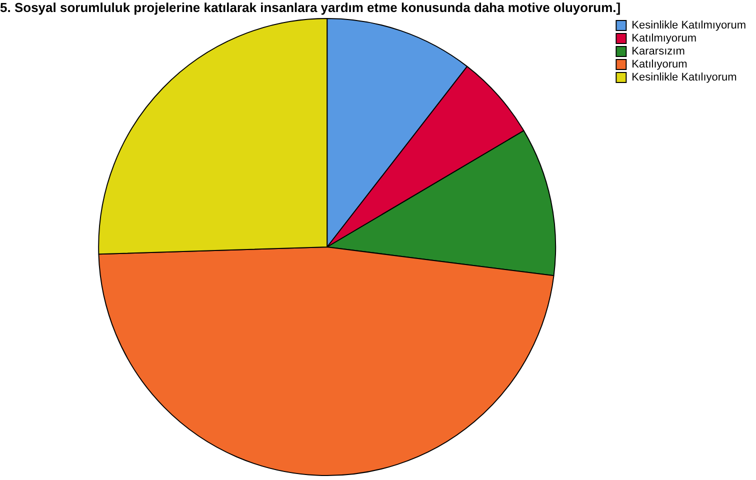  I want to click on legend-label: Kesinlikle Katılıyorum, so click(684, 78).